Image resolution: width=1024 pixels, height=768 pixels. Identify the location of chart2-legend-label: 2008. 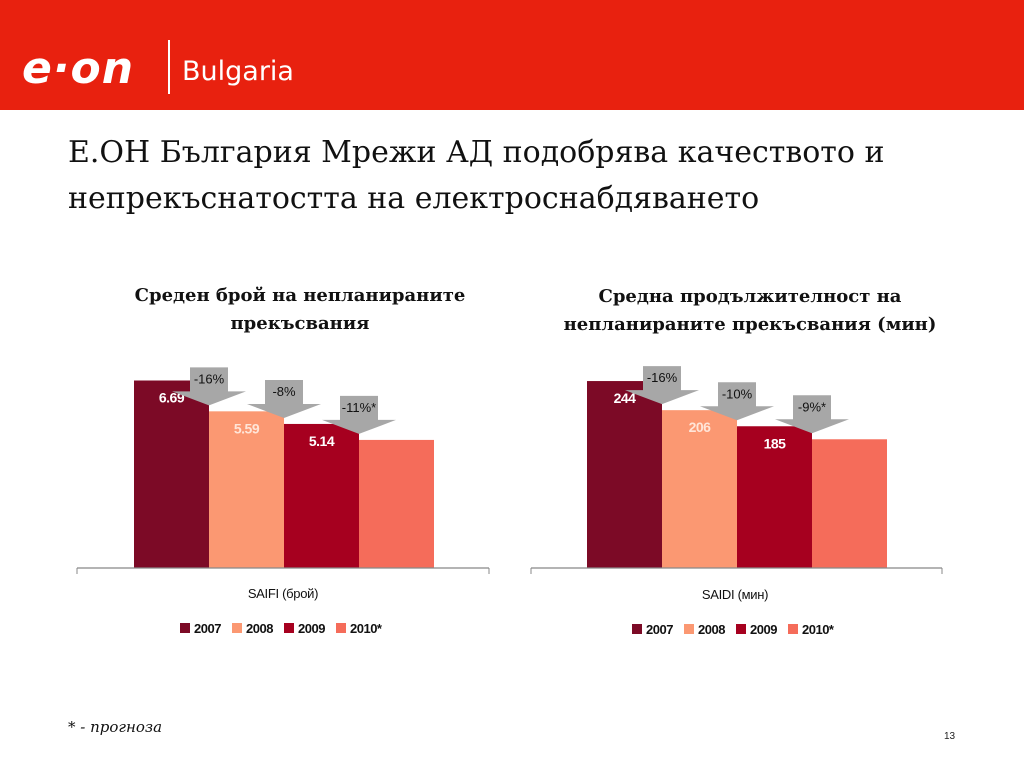
(711, 629).